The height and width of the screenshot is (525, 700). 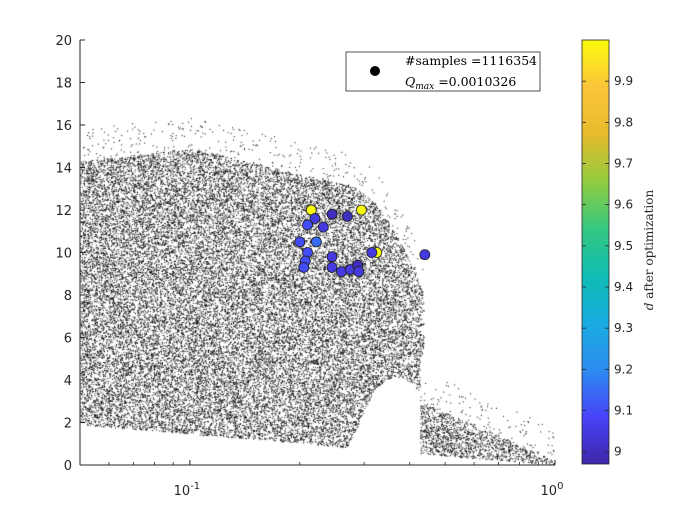 I want to click on colorbar-label-italic: d, so click(x=649, y=306).